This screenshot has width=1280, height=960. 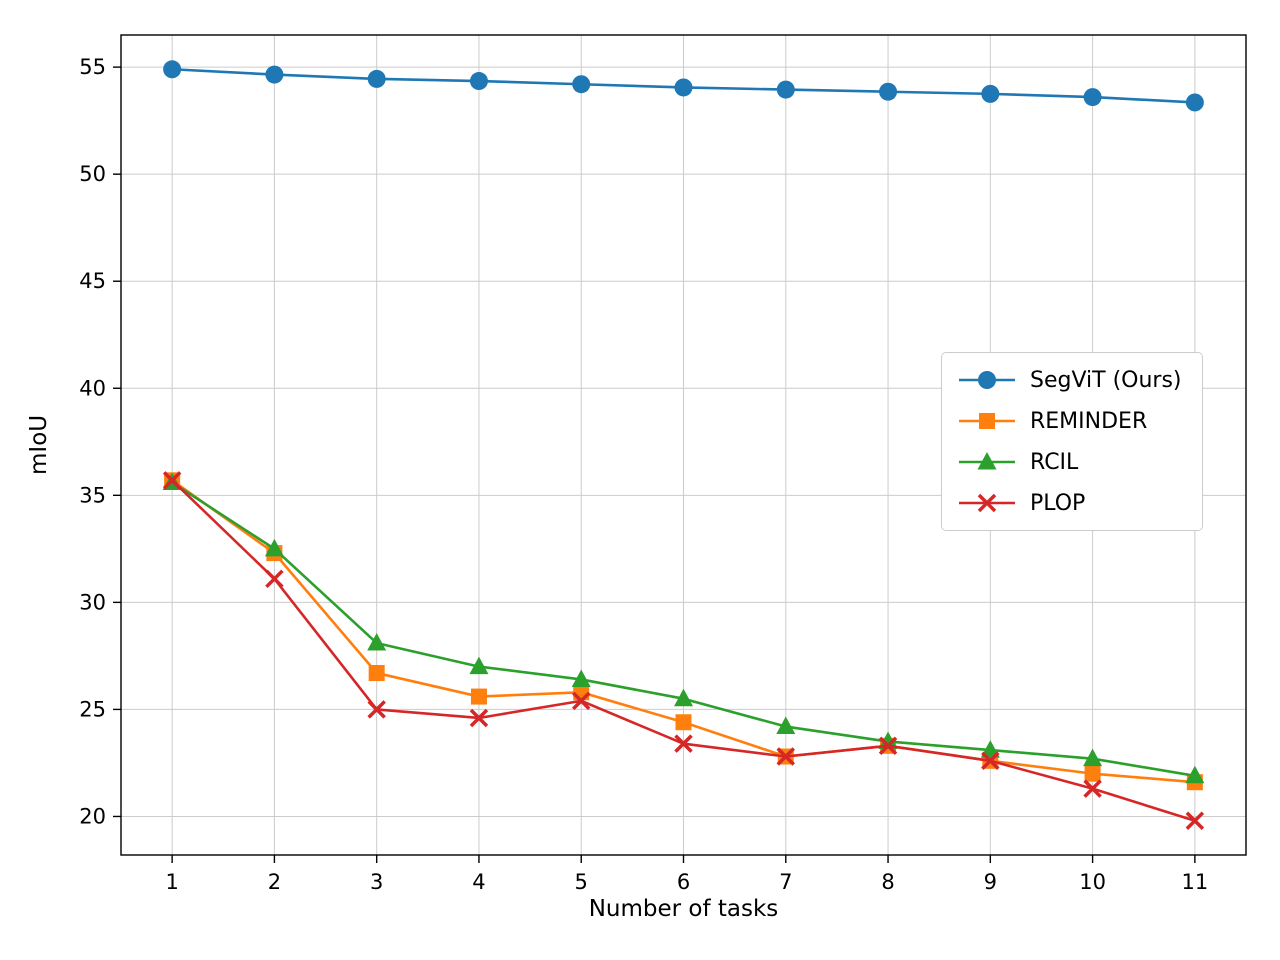 I want to click on y-tick-label: 20, so click(x=92, y=816).